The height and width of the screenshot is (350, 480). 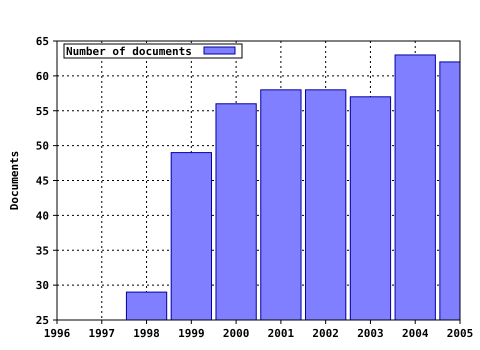 What do you see at coordinates (146, 333) in the screenshot?
I see `x-tick-label: 1998` at bounding box center [146, 333].